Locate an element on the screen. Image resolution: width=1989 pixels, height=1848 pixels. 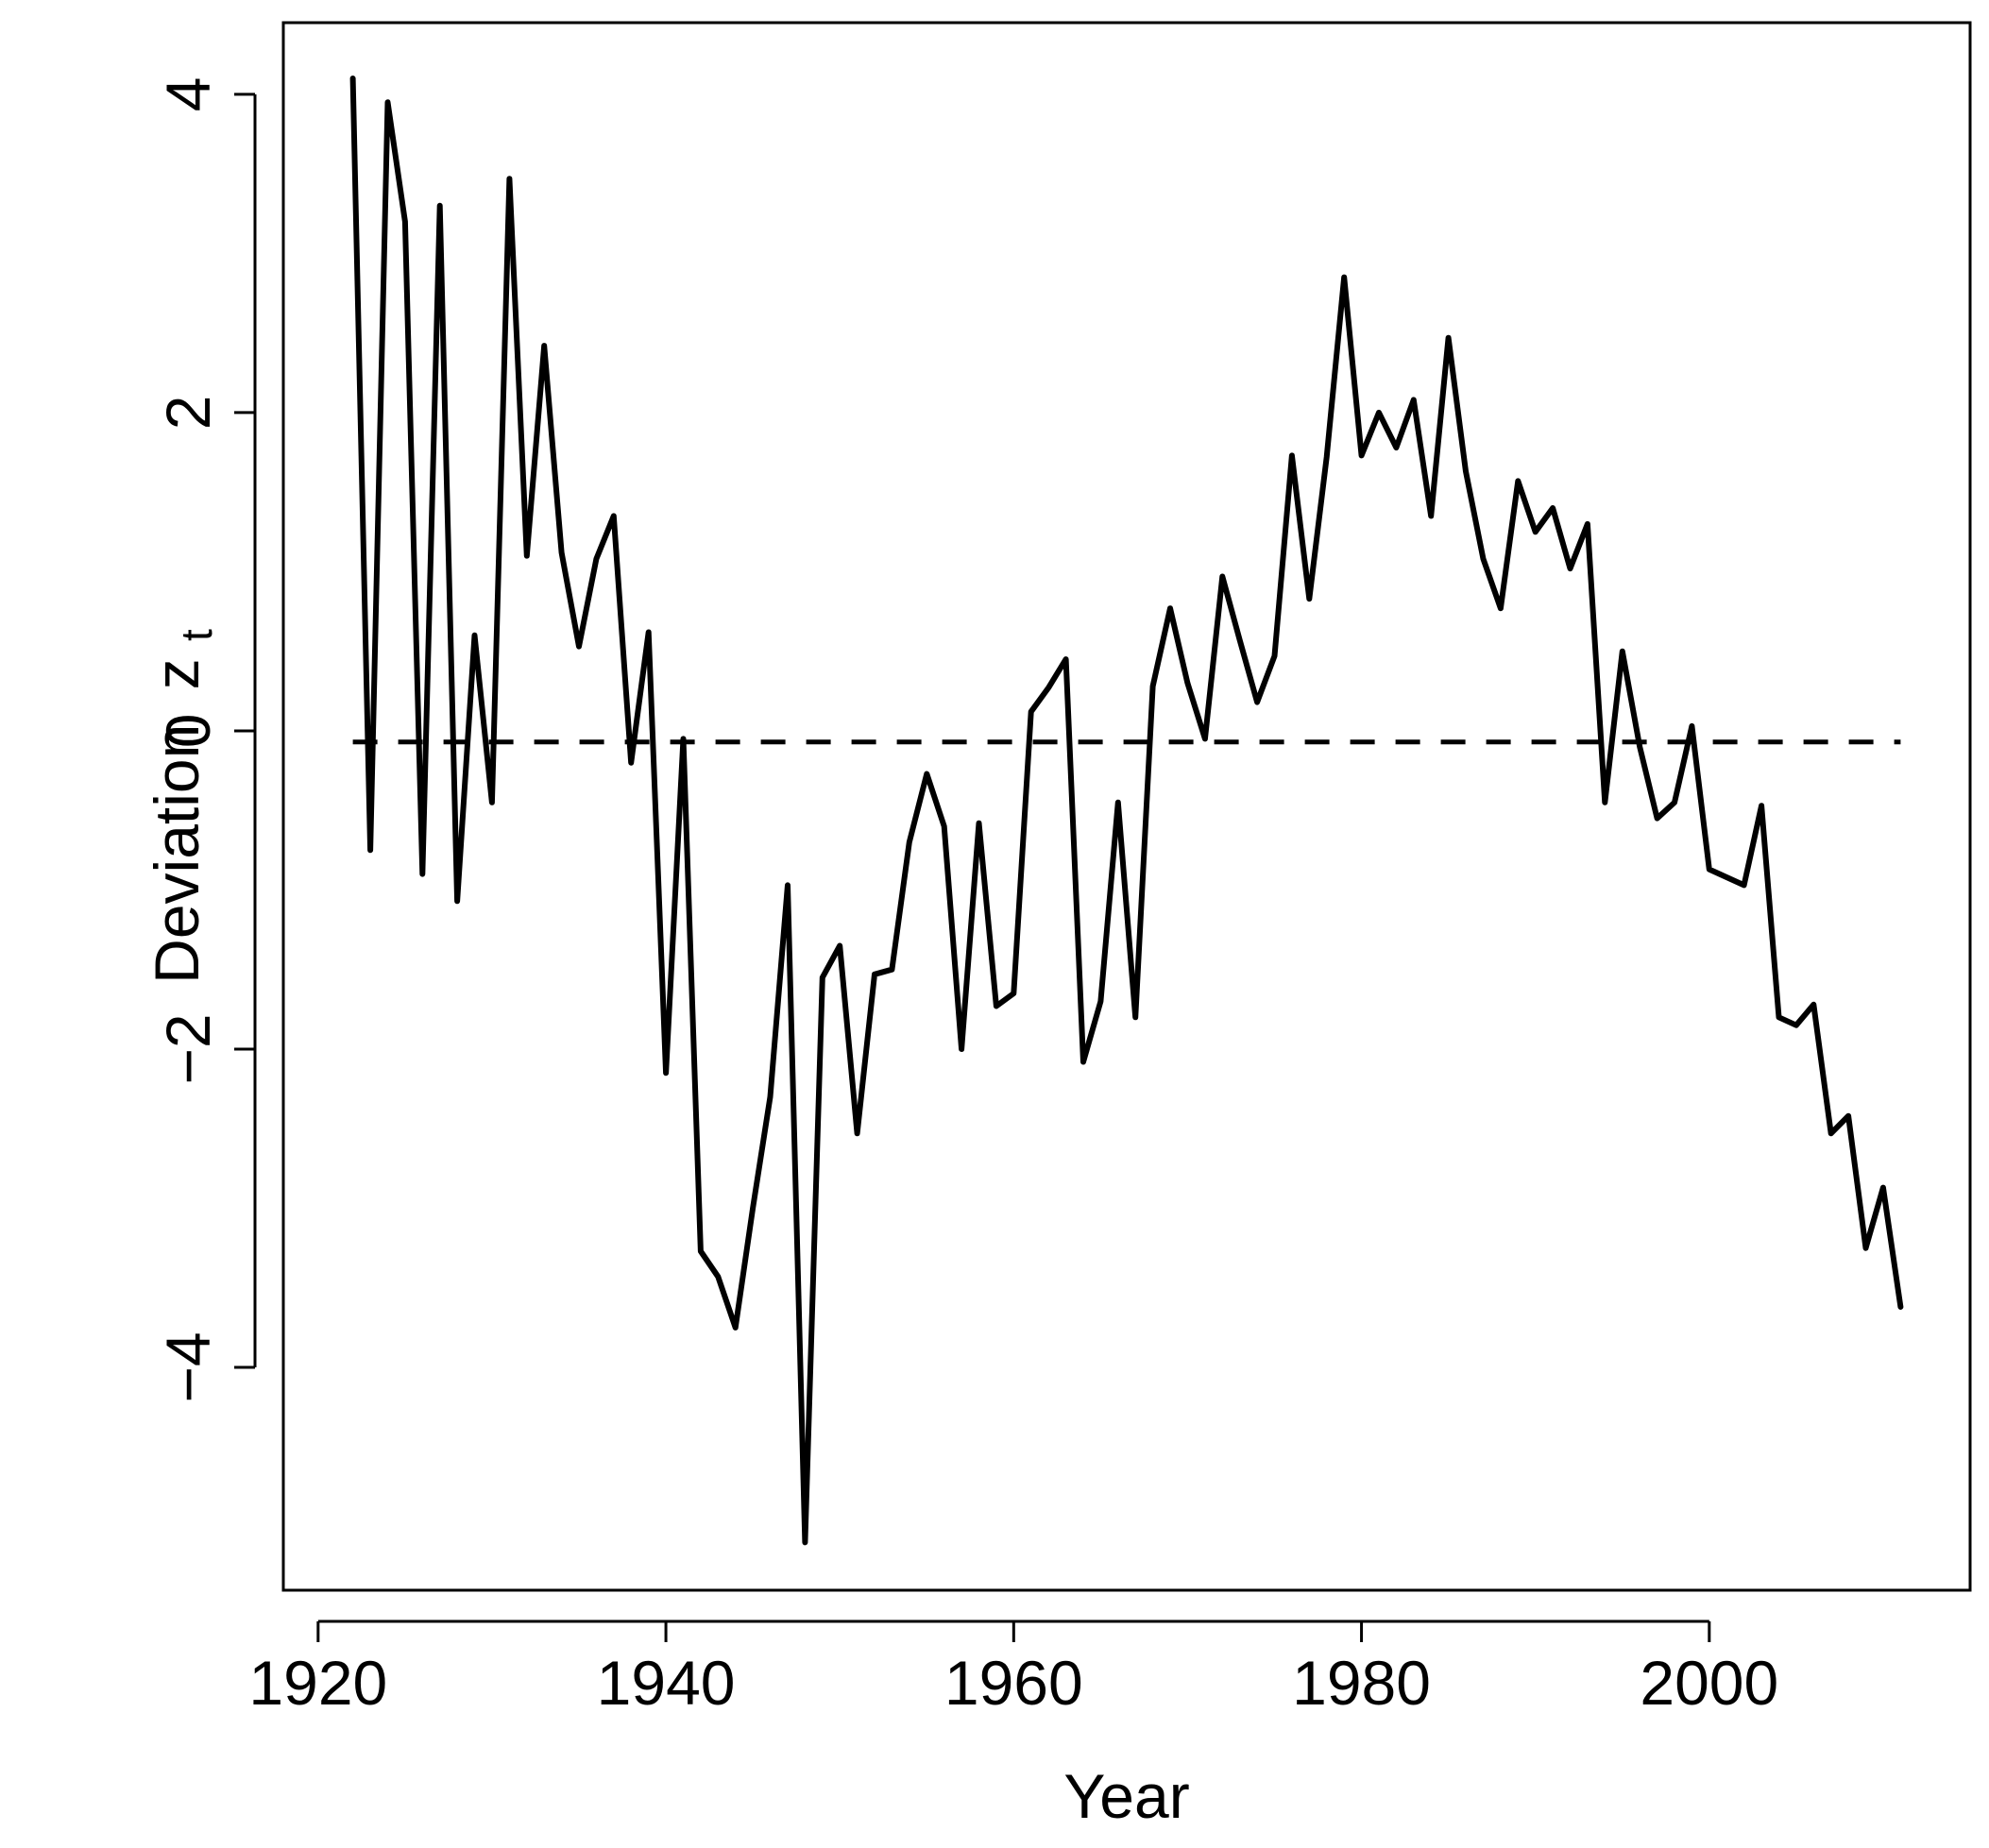
y-tick-label-group: 2 is located at coordinates (188, 413).